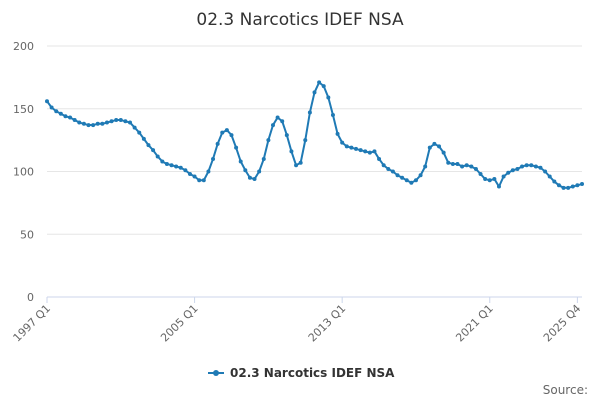  Describe the element at coordinates (301, 373) in the screenshot. I see `legend: 02.3 Narcotics IDEF NSA` at that location.